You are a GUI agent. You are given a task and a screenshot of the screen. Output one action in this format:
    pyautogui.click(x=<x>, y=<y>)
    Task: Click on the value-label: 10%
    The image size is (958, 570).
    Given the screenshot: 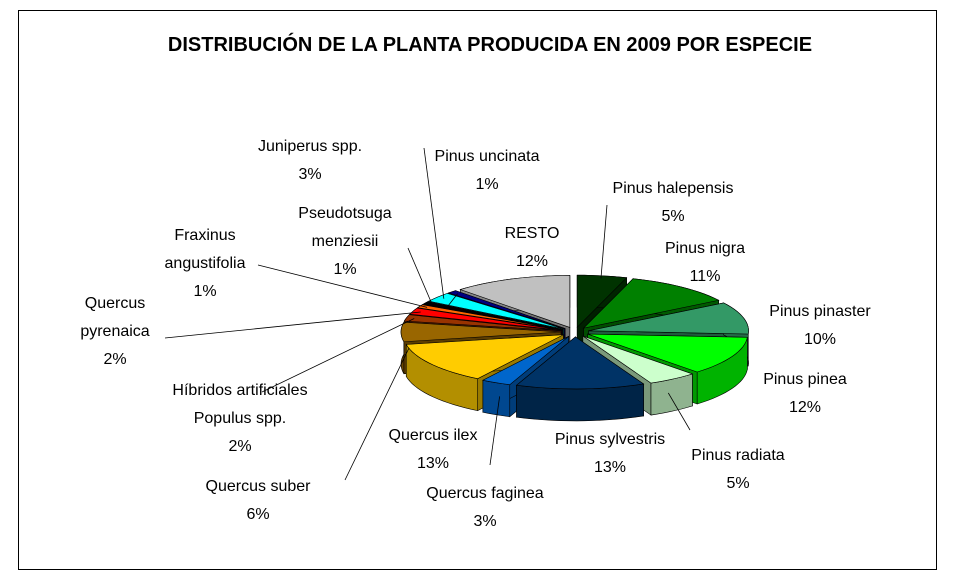 What is the action you would take?
    pyautogui.click(x=820, y=339)
    